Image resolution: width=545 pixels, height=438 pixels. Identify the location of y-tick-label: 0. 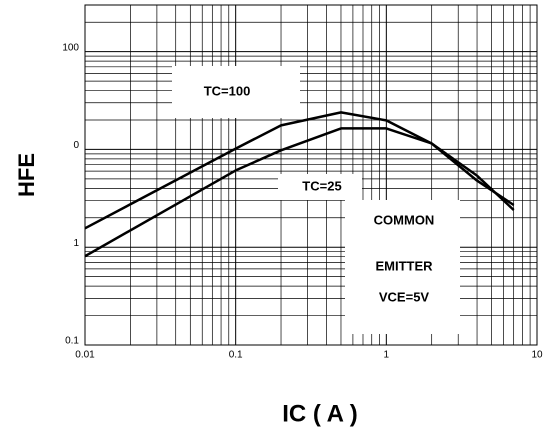
(76, 145).